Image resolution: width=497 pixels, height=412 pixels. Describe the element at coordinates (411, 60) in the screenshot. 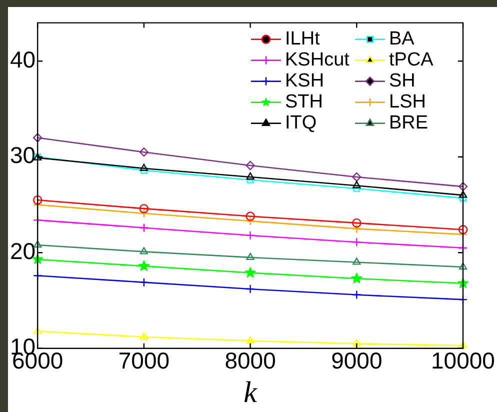

I see `legend-label: tPCA` at that location.